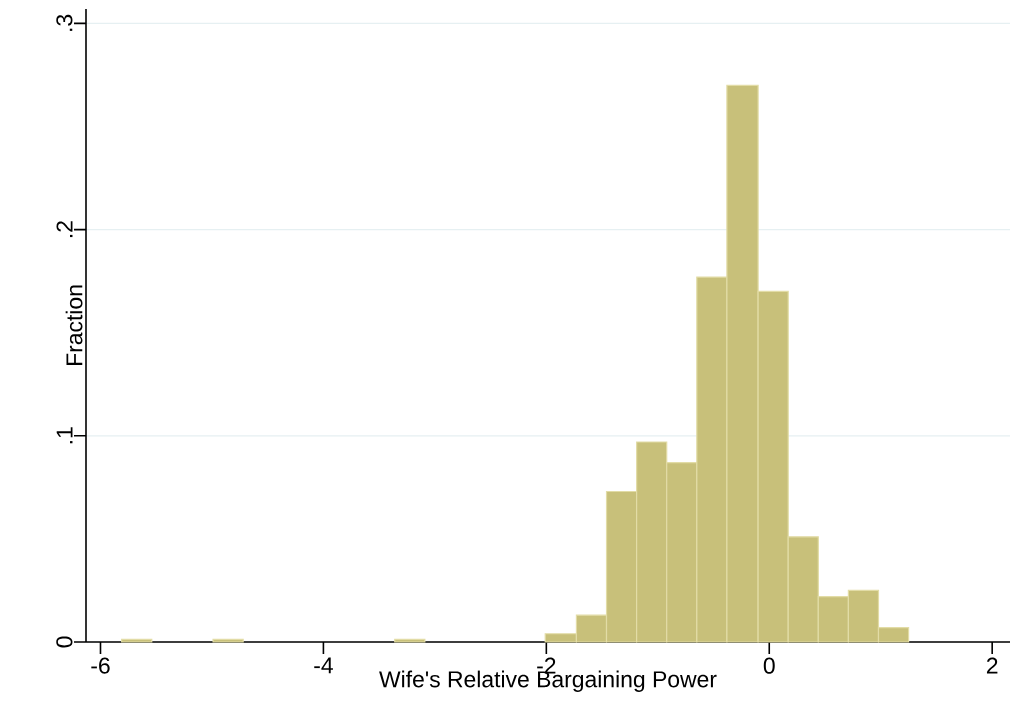 This screenshot has width=1010, height=719. What do you see at coordinates (64, 229) in the screenshot?
I see `y-tick-label: .2` at bounding box center [64, 229].